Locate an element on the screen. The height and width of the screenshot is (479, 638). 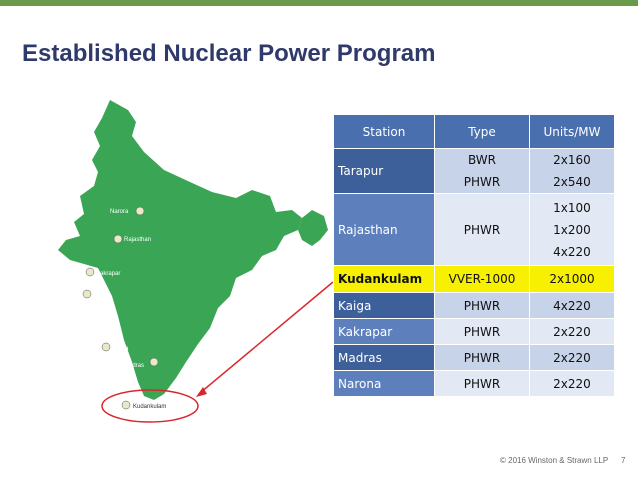
station-cell: Kakrapar is located at coordinates (384, 331).